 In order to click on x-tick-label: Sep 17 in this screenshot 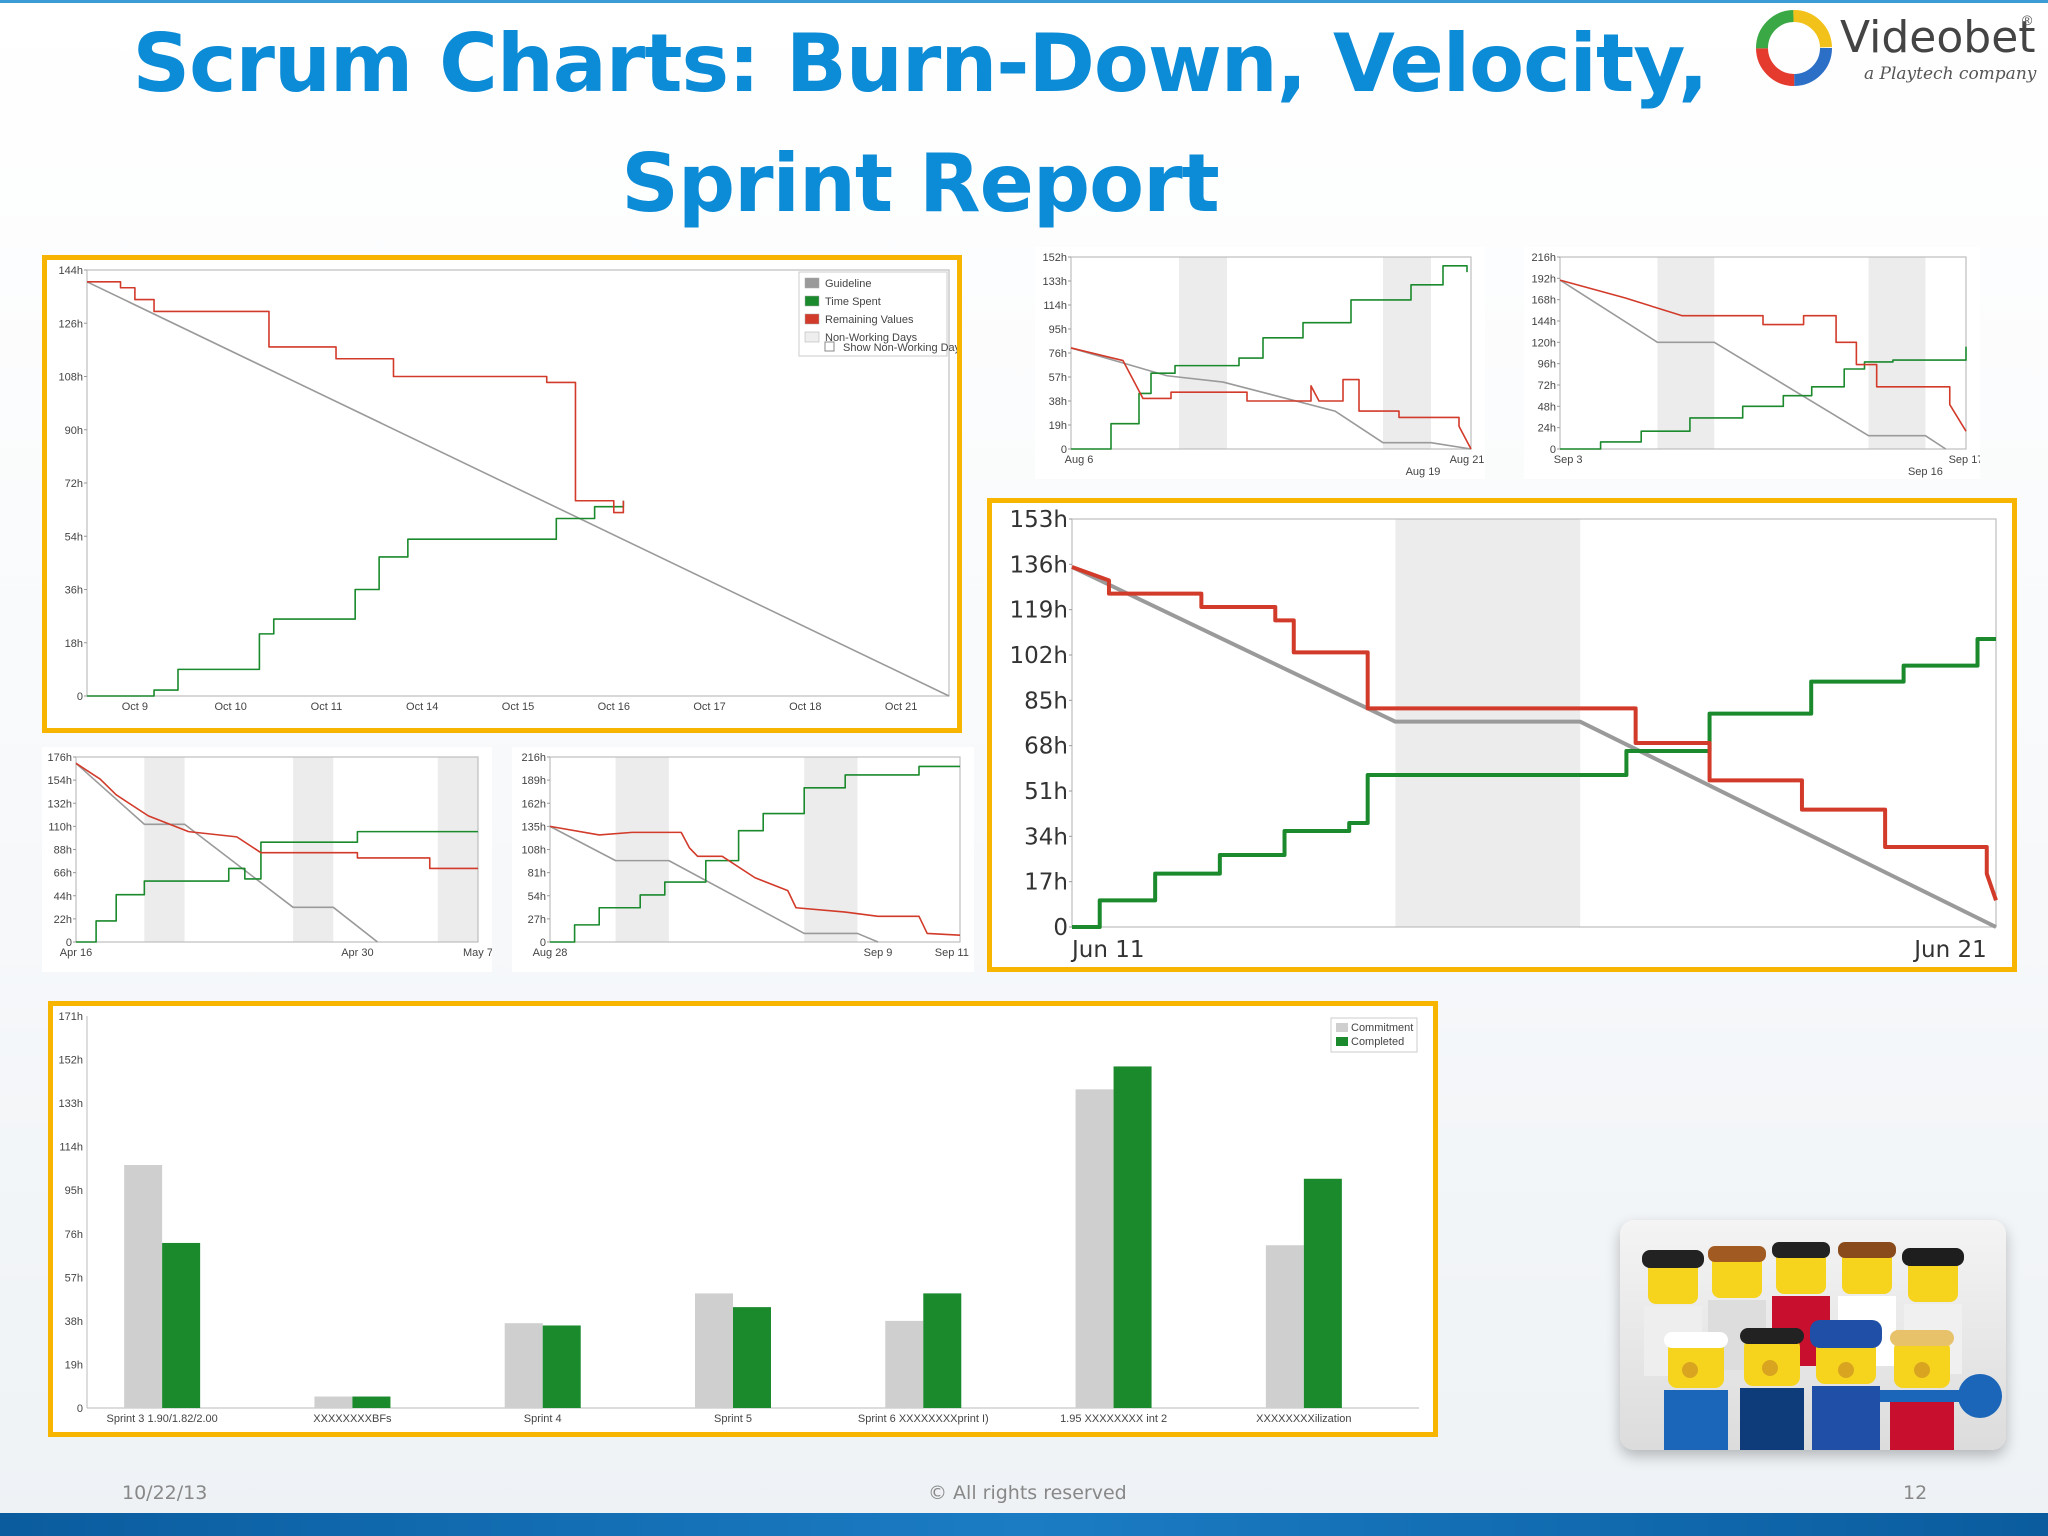, I will do `click(1964, 460)`.